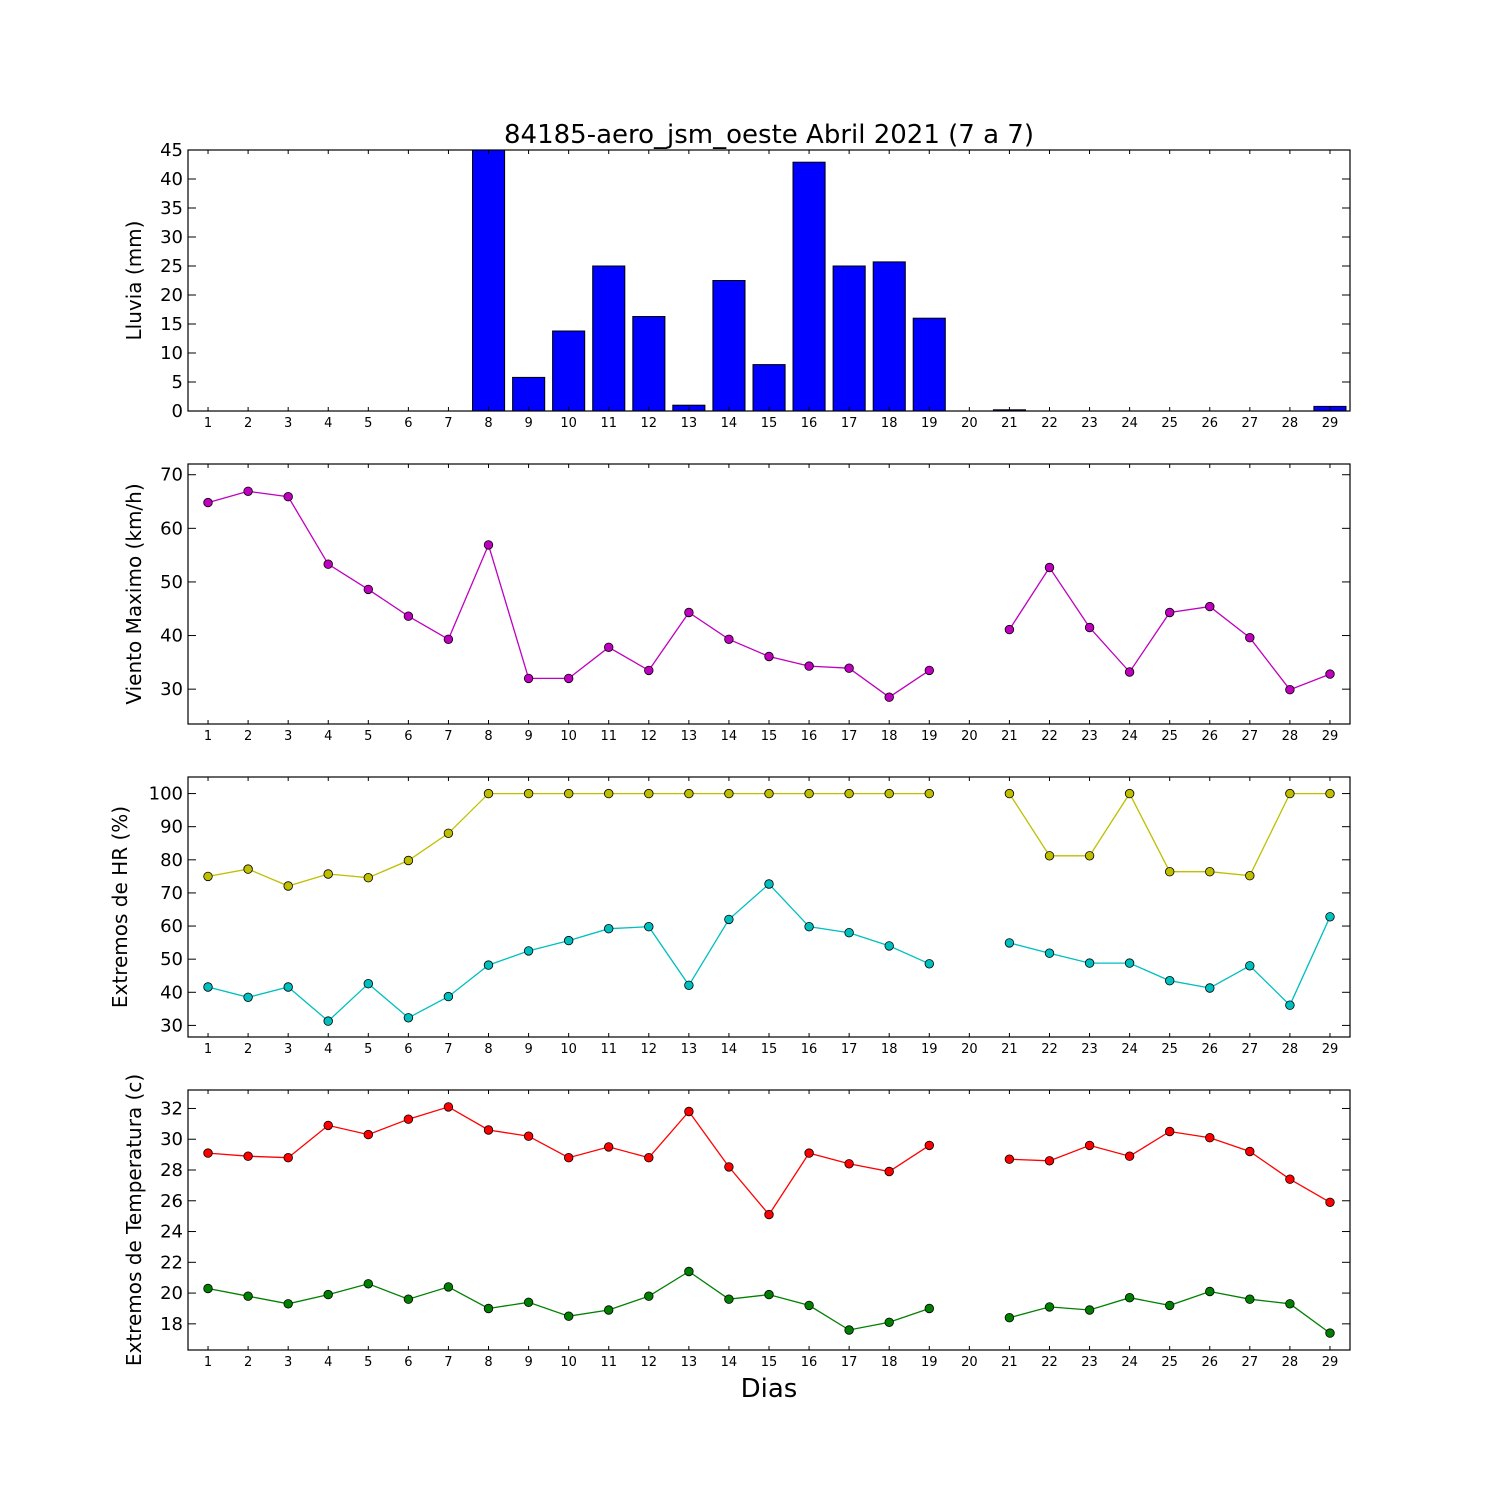  What do you see at coordinates (120, 907) in the screenshot?
I see `y-axis-label: Extremos de HR (%)` at bounding box center [120, 907].